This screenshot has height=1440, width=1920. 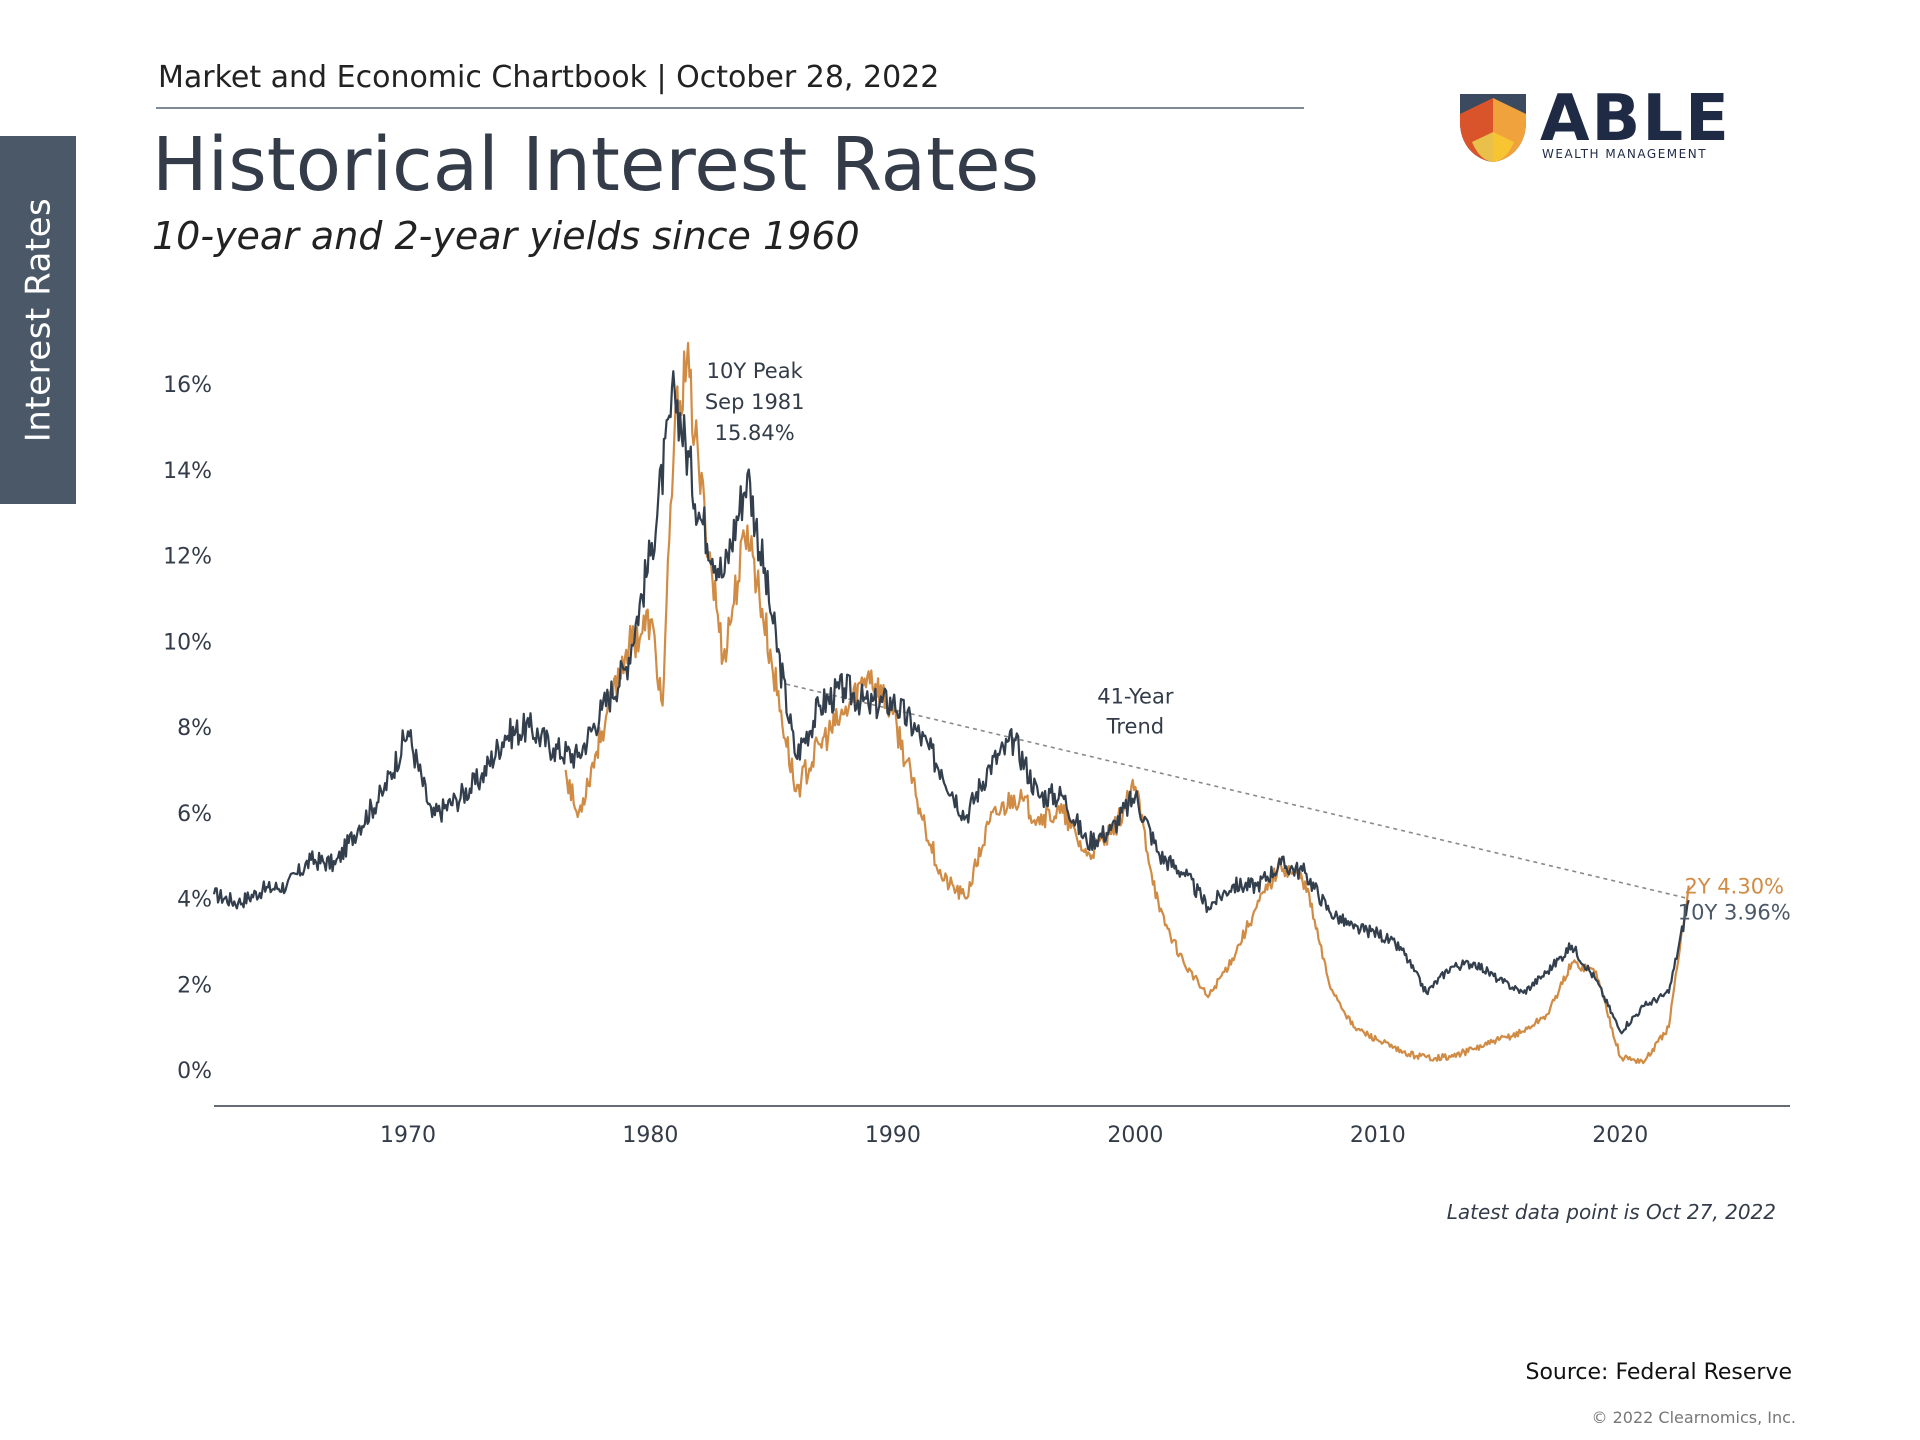 I want to click on y-tick-label: 12%, so click(x=187, y=557).